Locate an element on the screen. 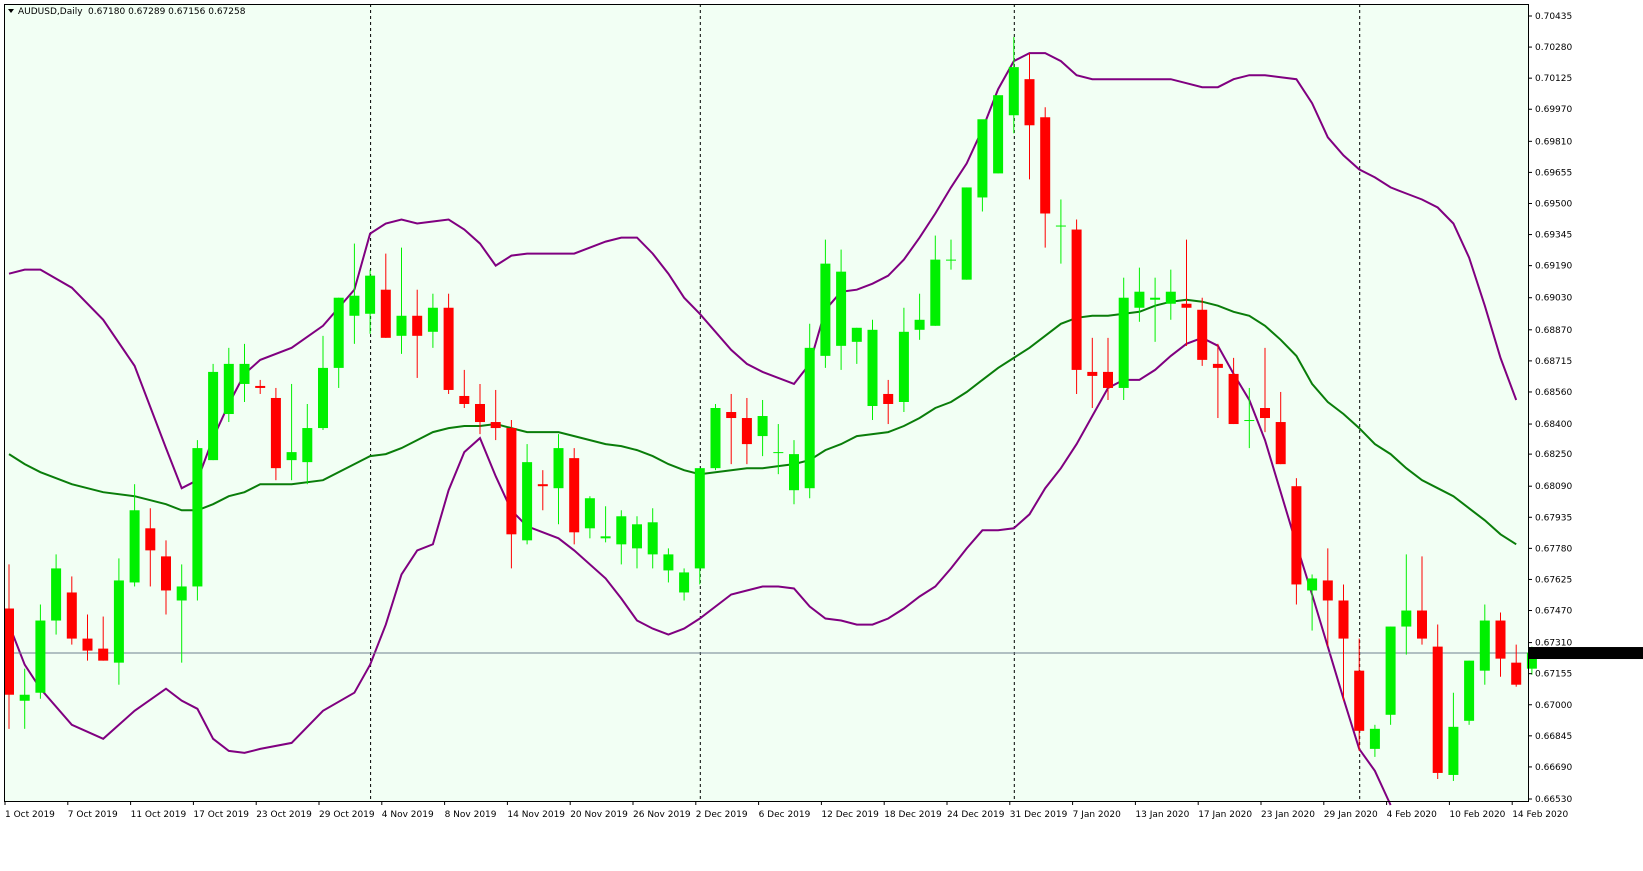  x-tick-label: 7 Oct 2019 is located at coordinates (93, 815).